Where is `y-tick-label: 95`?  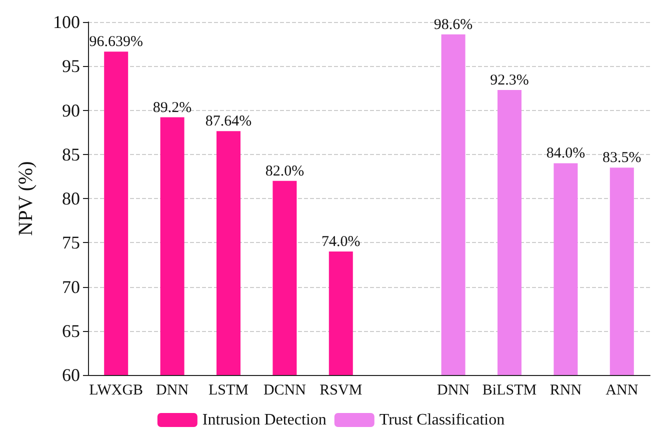 y-tick-label: 95 is located at coordinates (71, 66).